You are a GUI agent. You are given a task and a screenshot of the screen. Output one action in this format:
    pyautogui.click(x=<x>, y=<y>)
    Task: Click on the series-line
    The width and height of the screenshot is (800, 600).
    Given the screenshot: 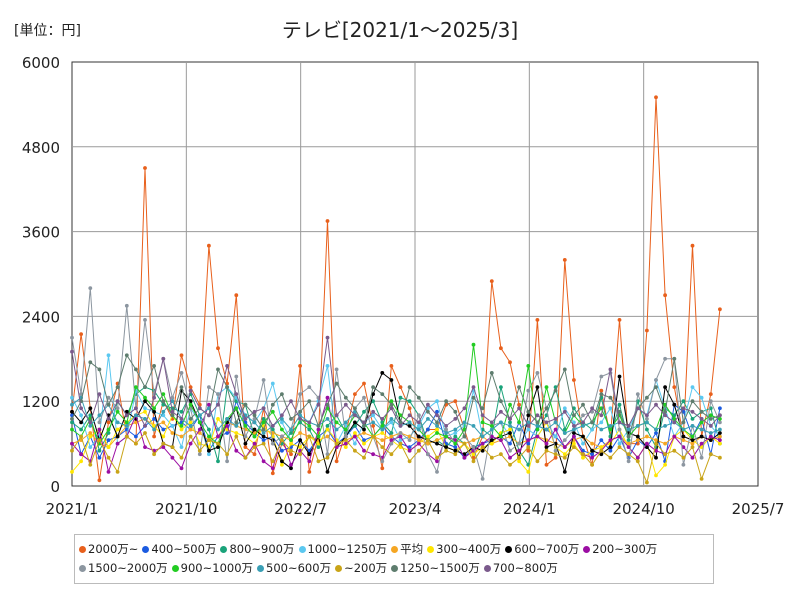 What is the action you would take?
    pyautogui.click(x=396, y=422)
    